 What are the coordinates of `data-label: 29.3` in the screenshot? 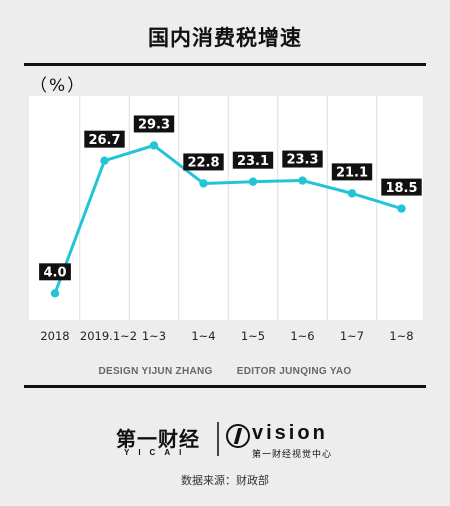 It's located at (154, 124).